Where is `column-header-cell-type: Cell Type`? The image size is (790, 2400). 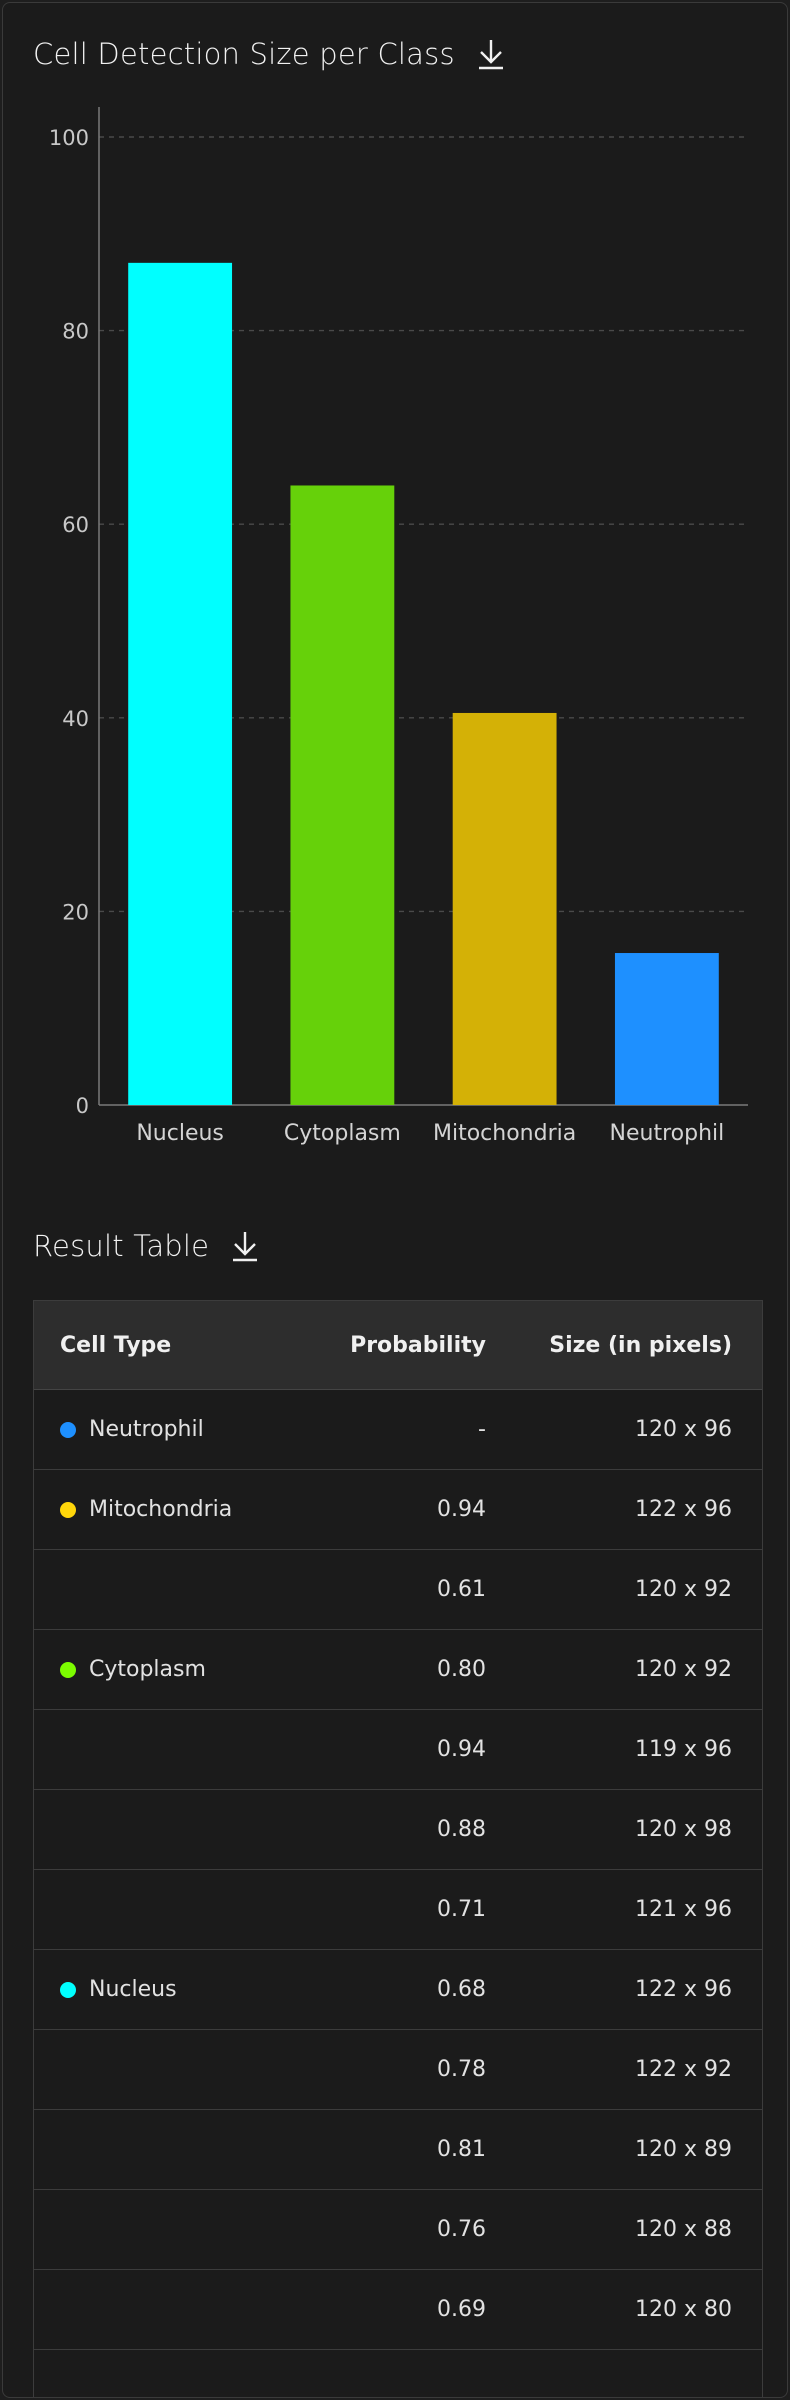 column-header-cell-type: Cell Type is located at coordinates (116, 1345).